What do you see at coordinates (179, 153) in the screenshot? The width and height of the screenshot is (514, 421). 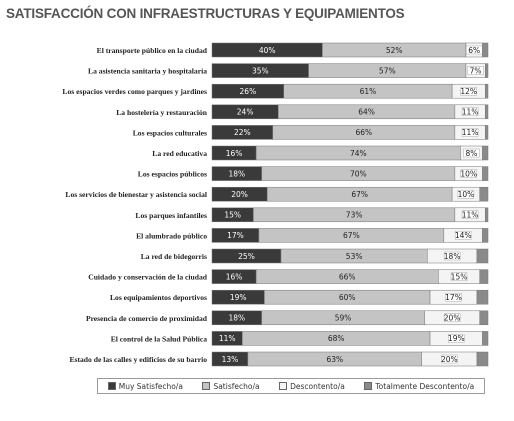 I see `category-label: La red educativa` at bounding box center [179, 153].